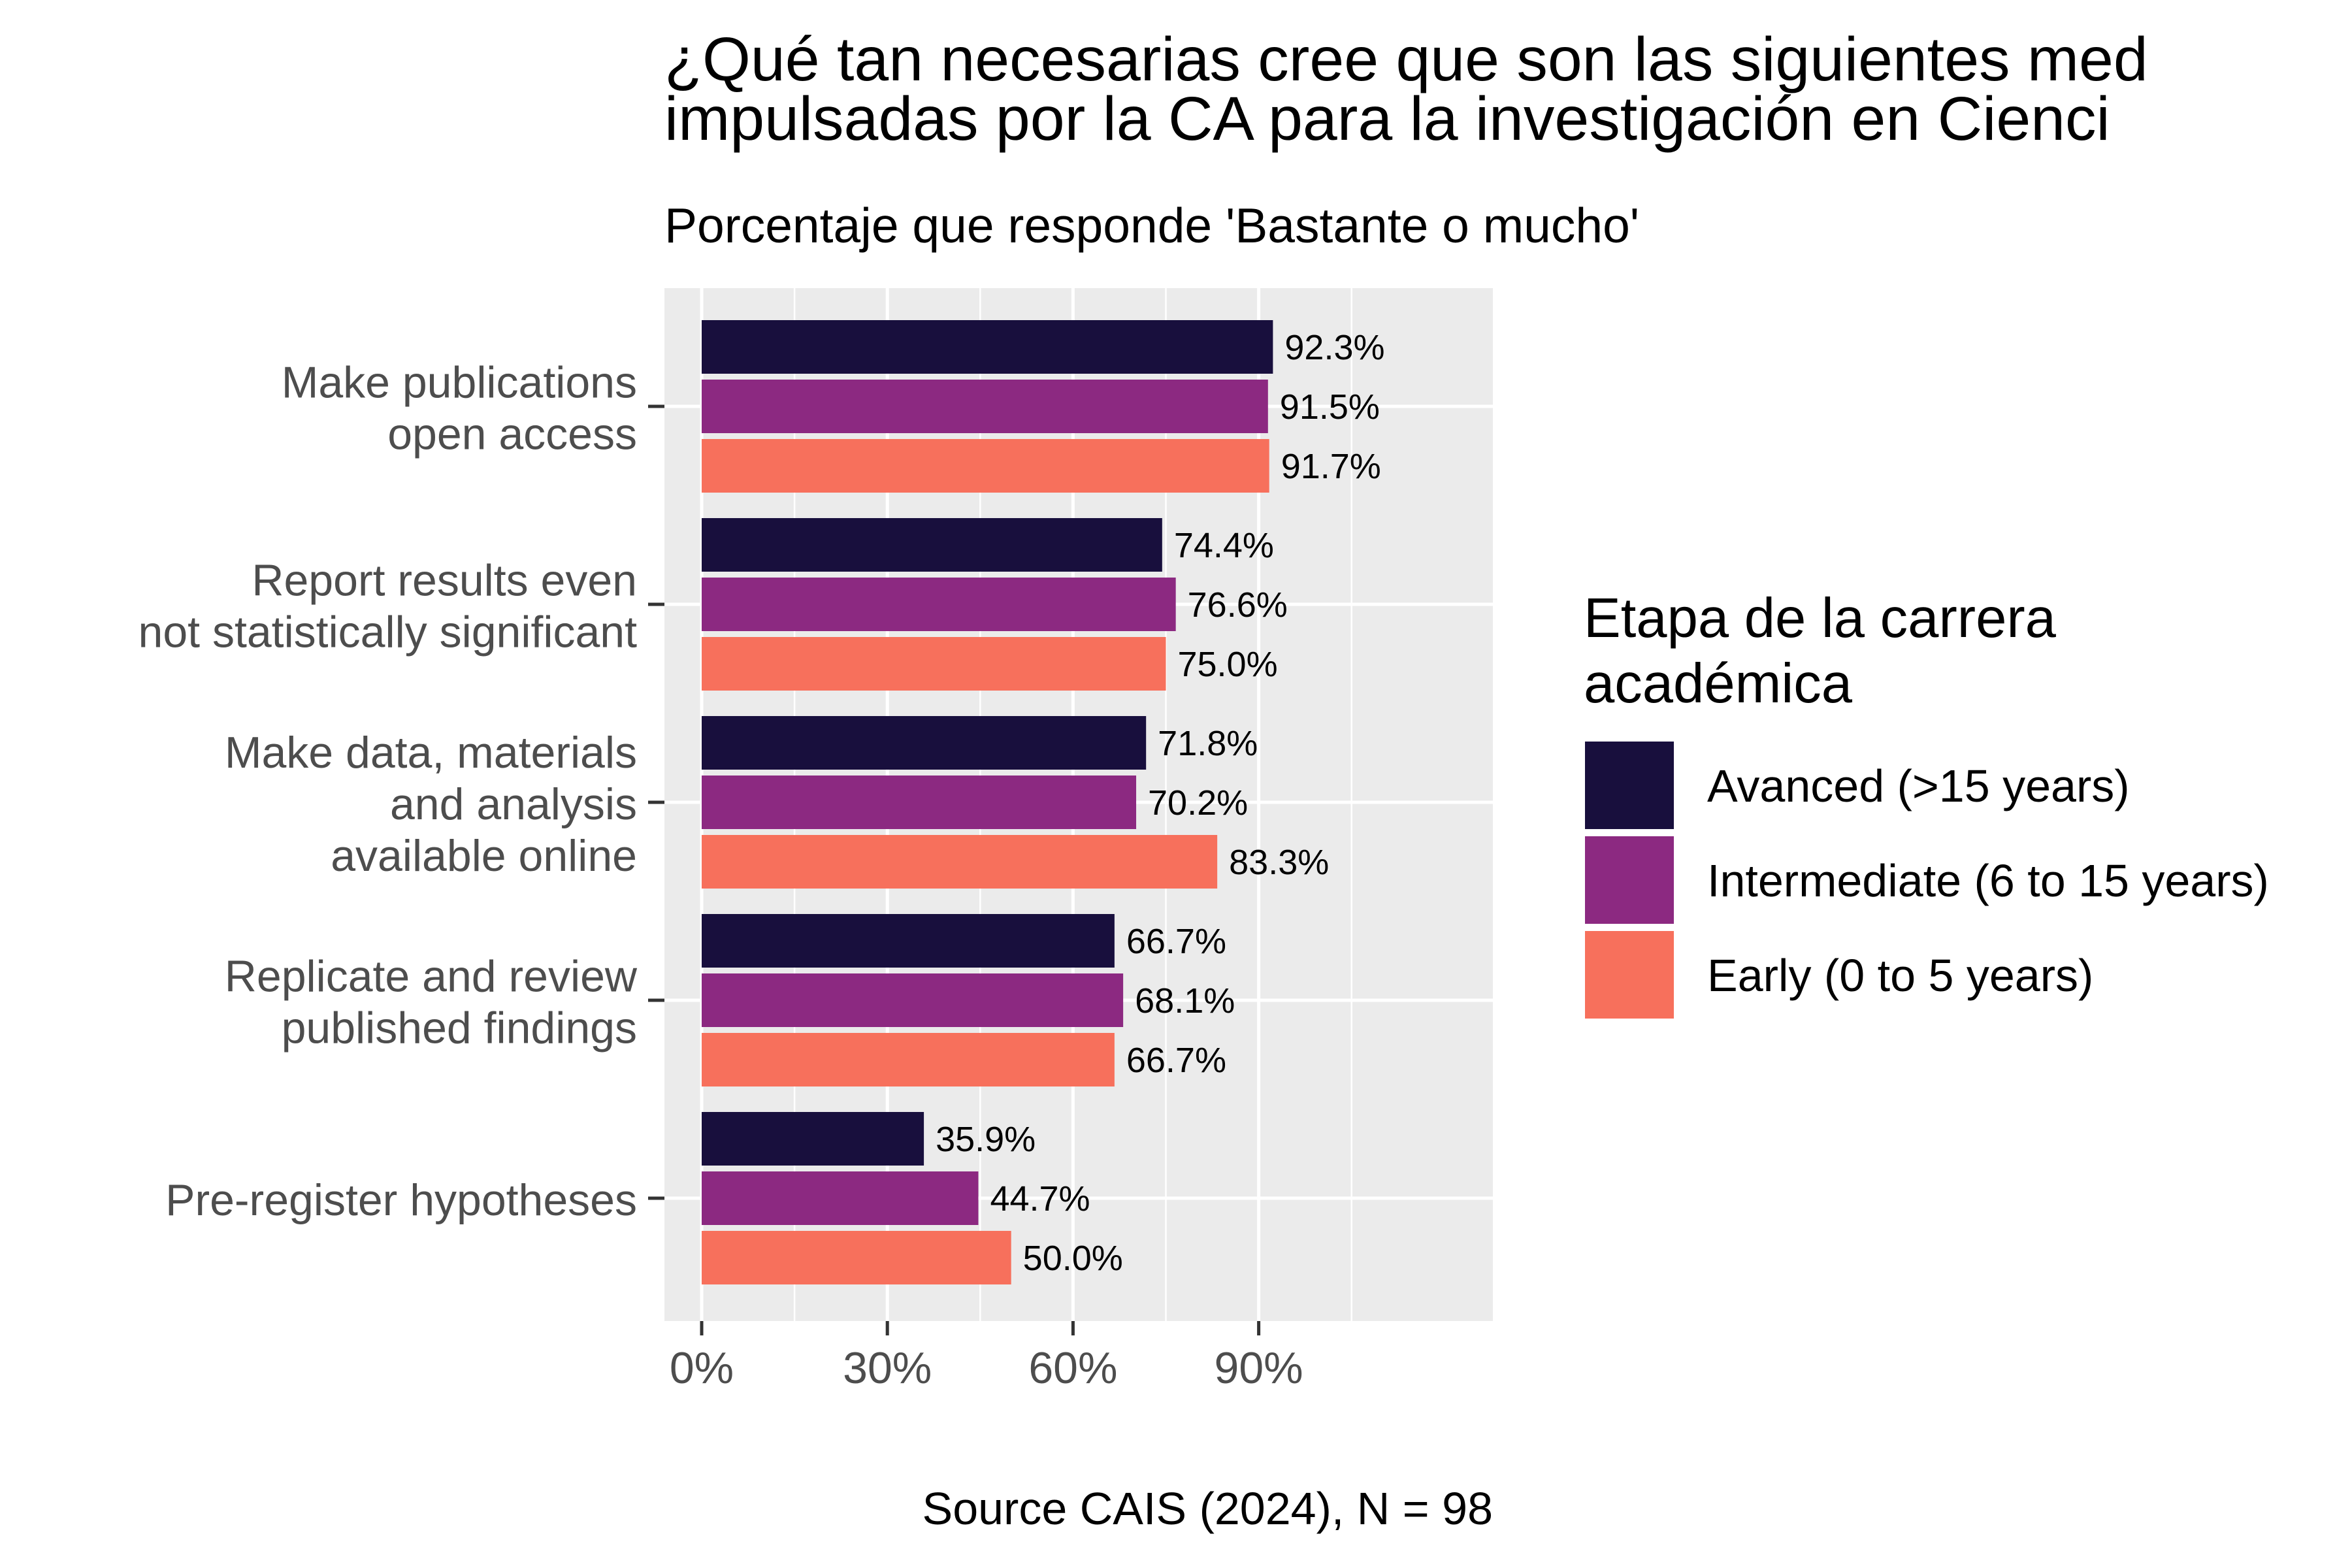 This screenshot has width=2352, height=1568. I want to click on y-axis-label: Make data, materials, so click(431, 752).